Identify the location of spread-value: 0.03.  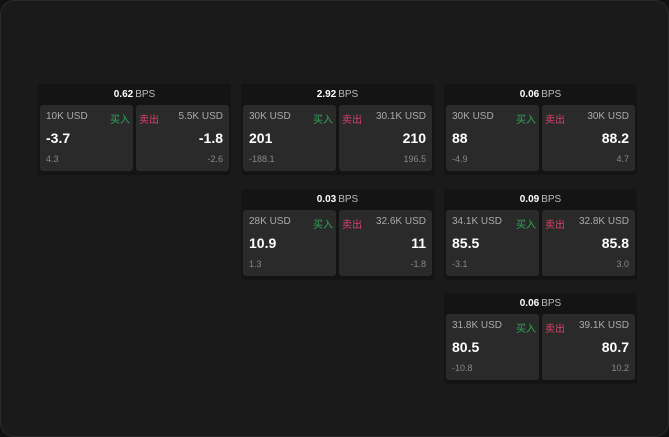
(326, 199).